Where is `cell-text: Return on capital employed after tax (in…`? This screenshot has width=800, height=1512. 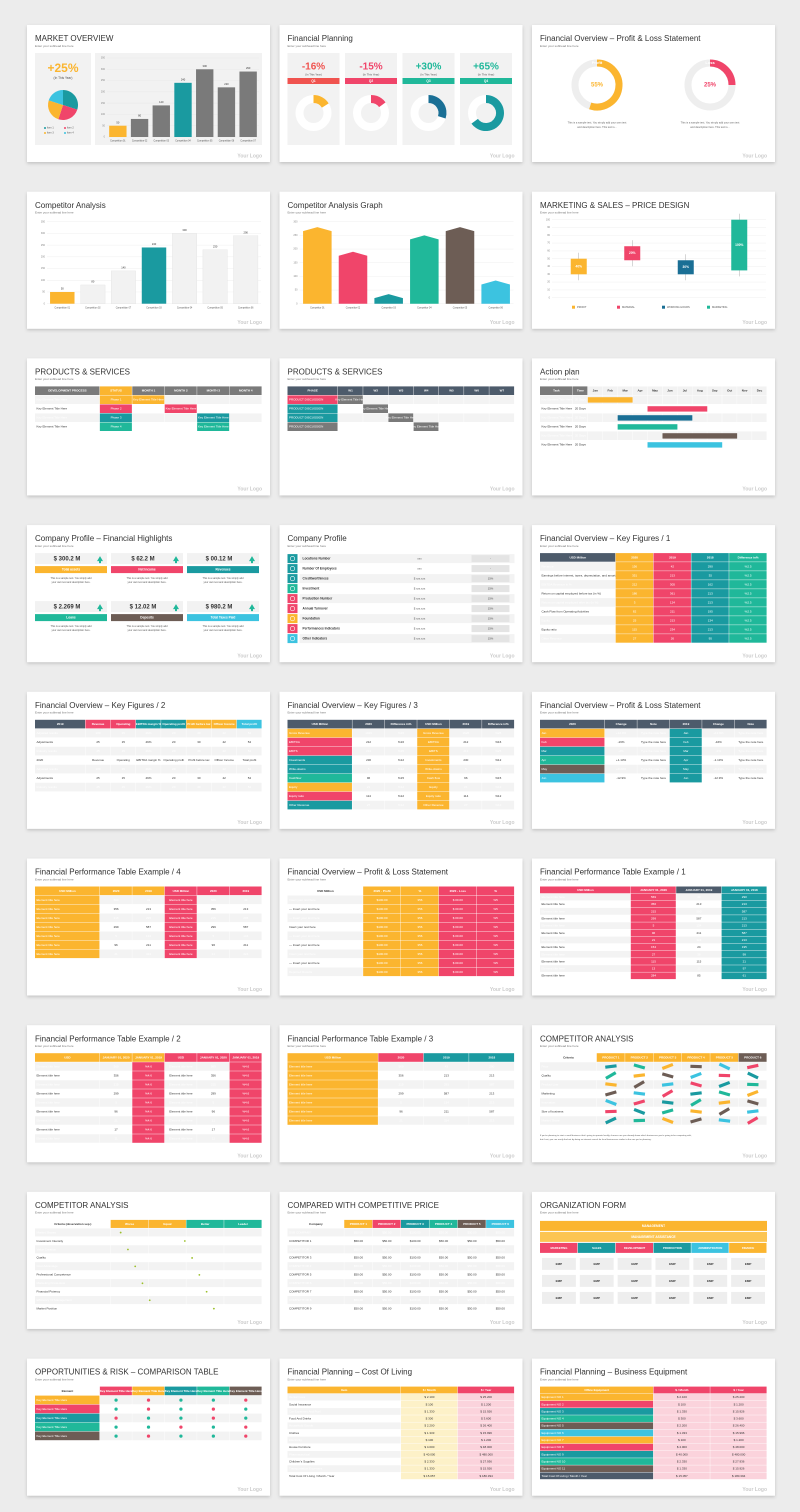
cell-text: Return on capital employed after tax (in… is located at coordinates (570, 602).